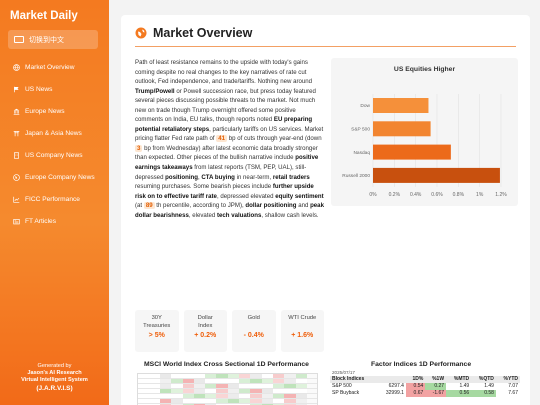  Describe the element at coordinates (373, 195) in the screenshot. I see `x-tick-label: 0%` at that location.